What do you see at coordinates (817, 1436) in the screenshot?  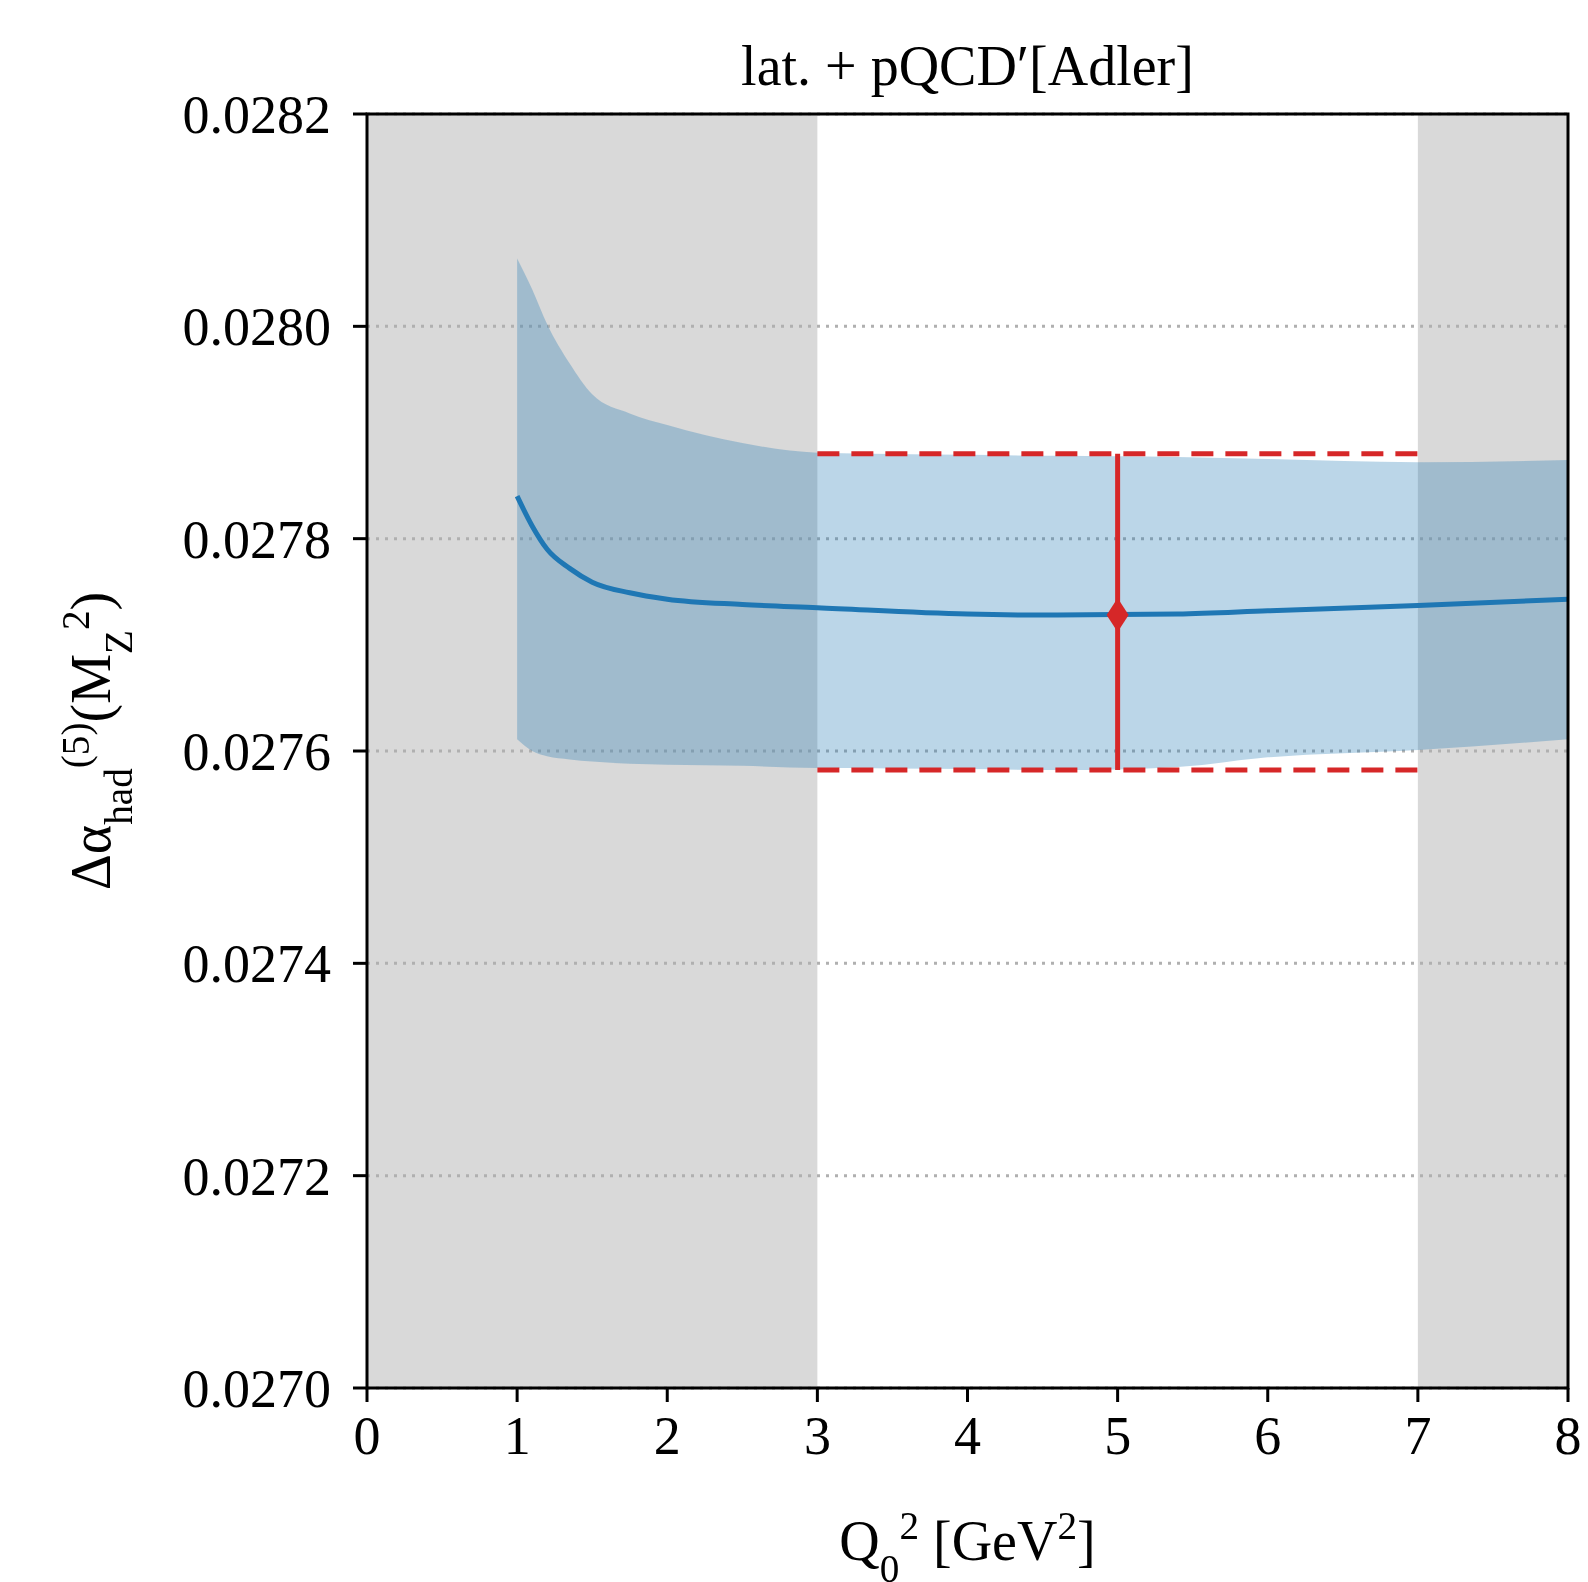 I see `x-tick-label: 3` at bounding box center [817, 1436].